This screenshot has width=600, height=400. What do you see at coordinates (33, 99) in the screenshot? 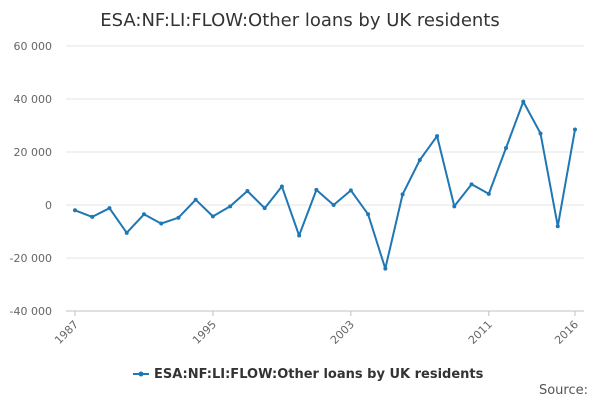
I see `y-tick-label: 40 000` at bounding box center [33, 99].